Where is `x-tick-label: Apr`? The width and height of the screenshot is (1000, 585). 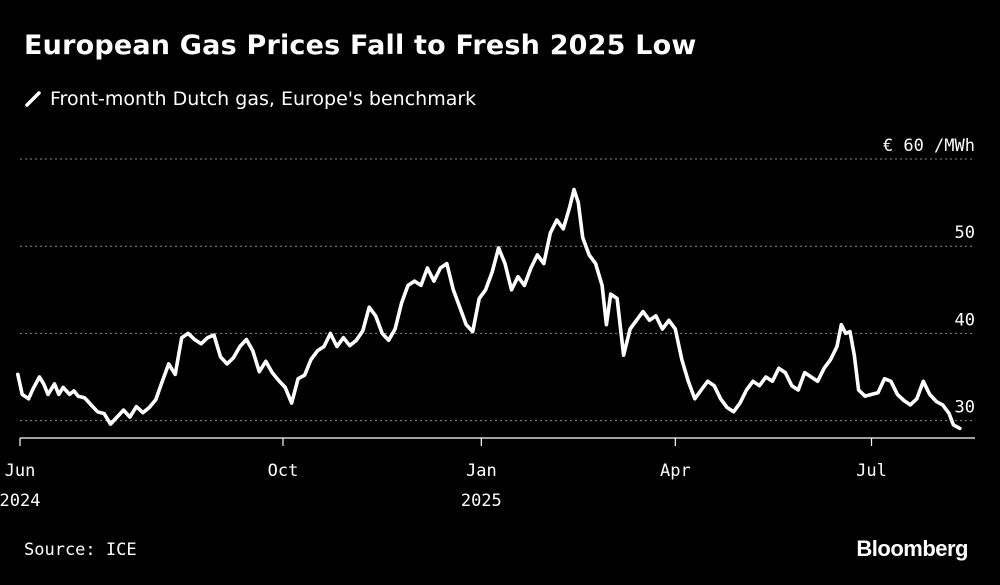 x-tick-label: Apr is located at coordinates (675, 471).